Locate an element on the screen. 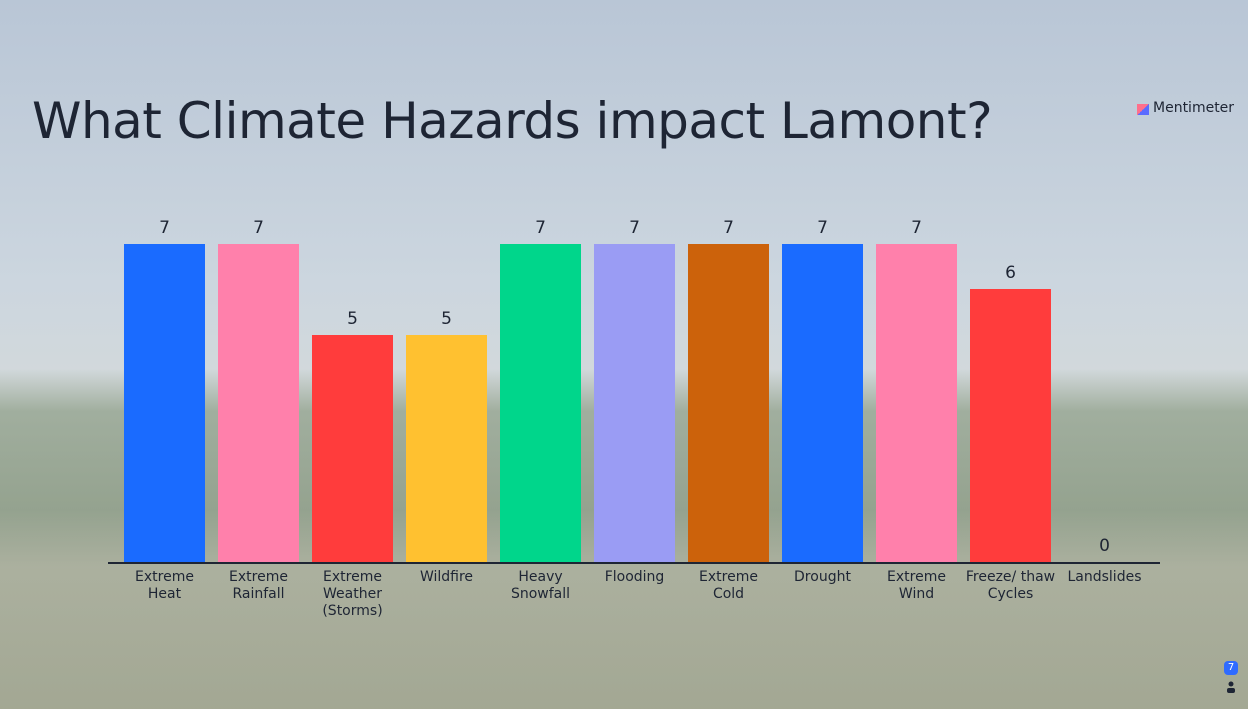 The height and width of the screenshot is (709, 1248). category-label: Wildfire is located at coordinates (446, 577).